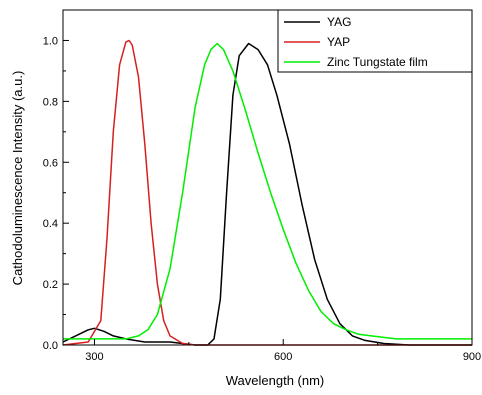  What do you see at coordinates (338, 42) in the screenshot?
I see `legend-label-yap: YAP` at bounding box center [338, 42].